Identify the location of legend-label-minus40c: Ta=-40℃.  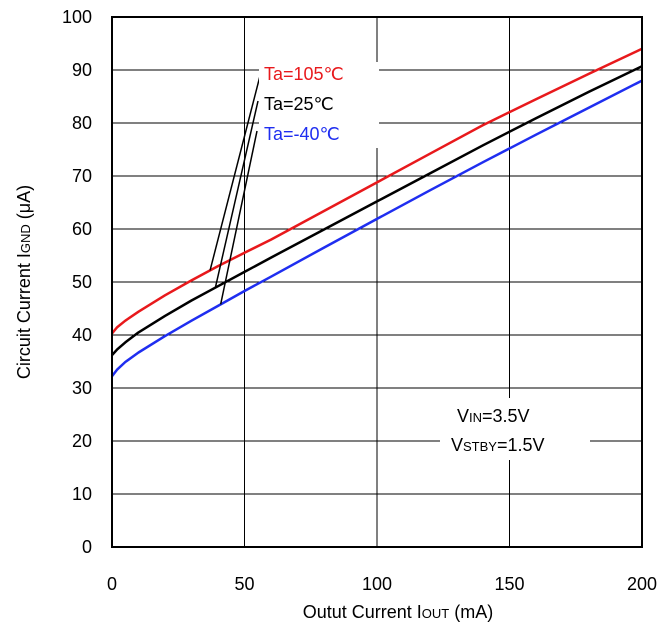
(302, 134).